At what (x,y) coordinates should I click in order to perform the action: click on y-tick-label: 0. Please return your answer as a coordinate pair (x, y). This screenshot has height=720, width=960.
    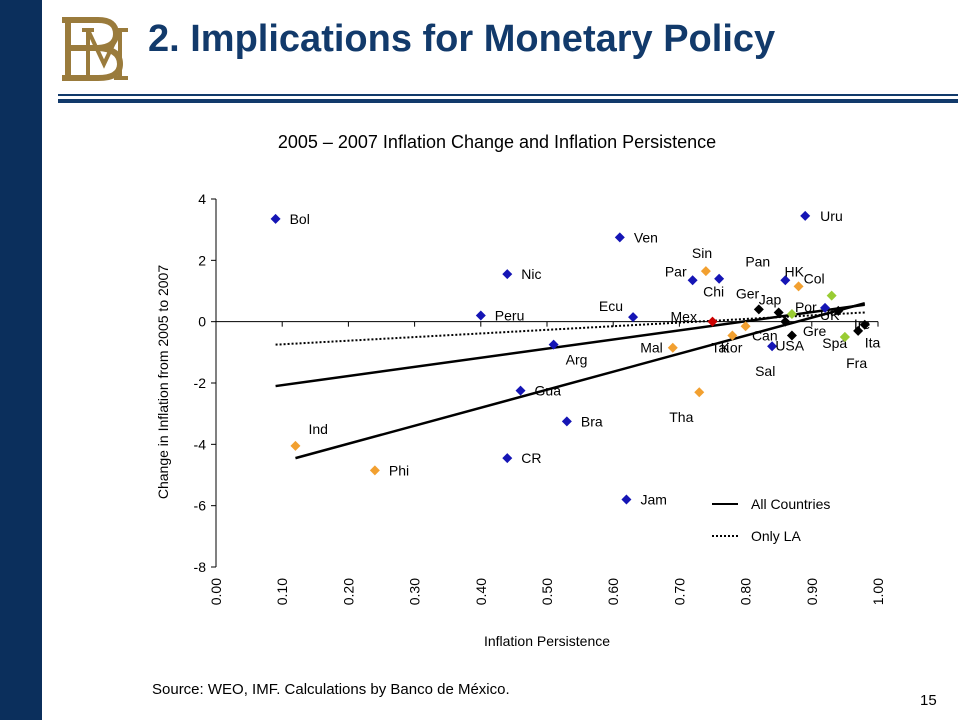
    Looking at the image, I should click on (202, 322).